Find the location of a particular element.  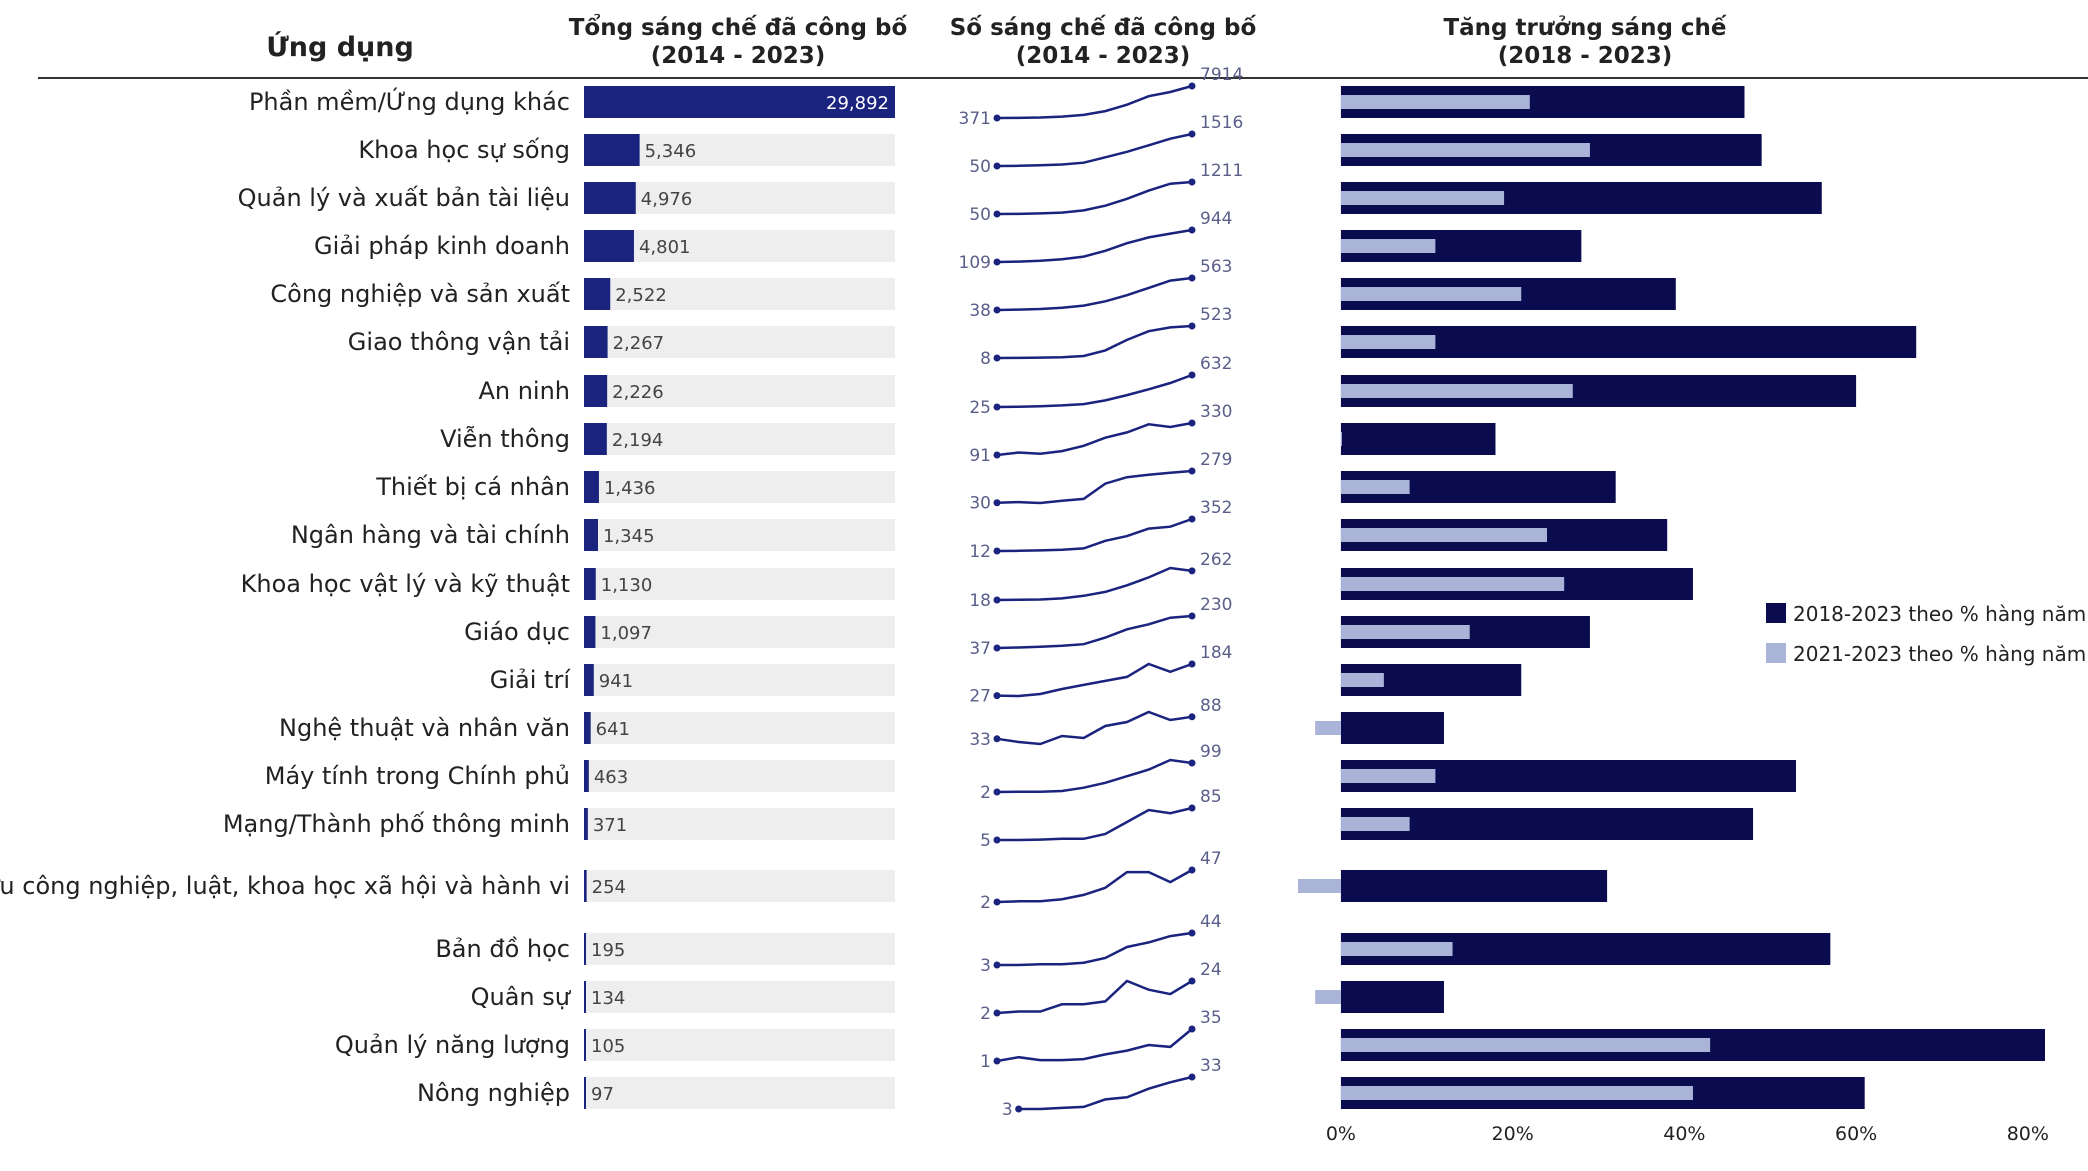

growth-axis-tick-label: 60% is located at coordinates (1856, 1134).